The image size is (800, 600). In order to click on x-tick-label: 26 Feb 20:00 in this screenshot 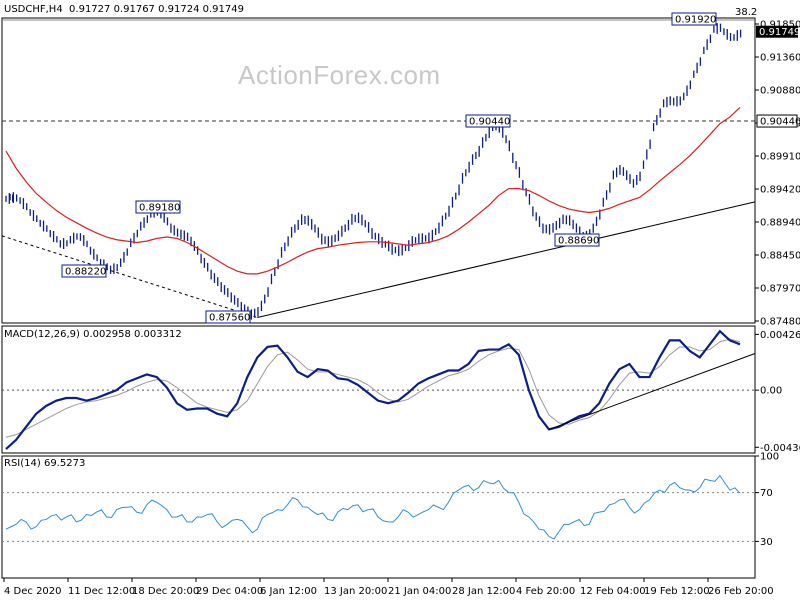, I will do `click(741, 591)`.